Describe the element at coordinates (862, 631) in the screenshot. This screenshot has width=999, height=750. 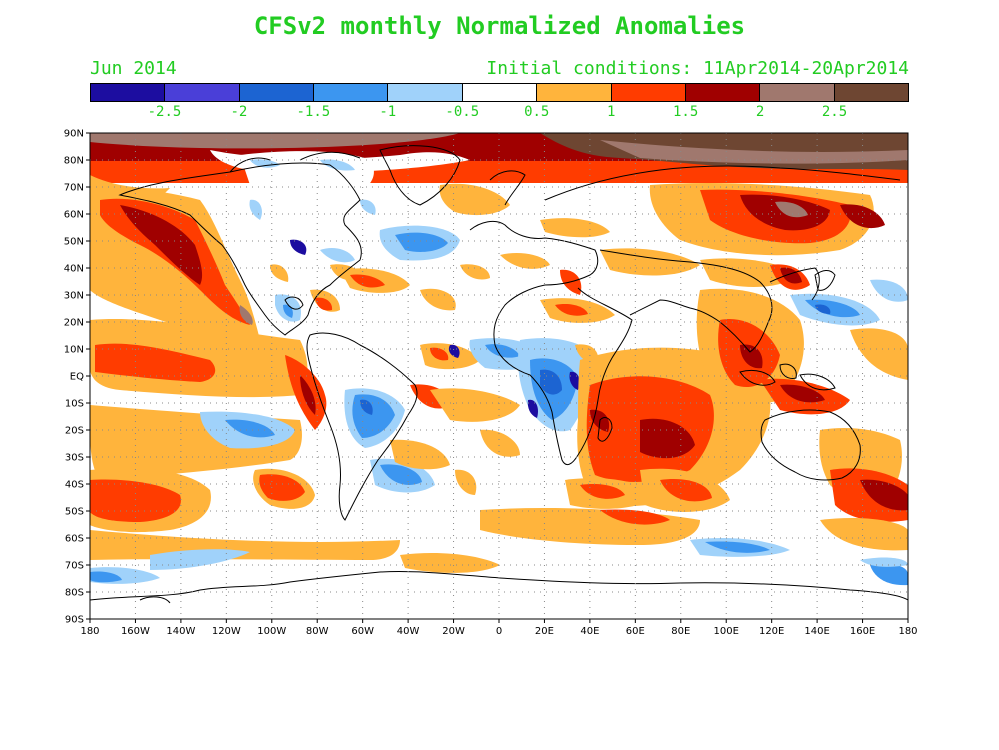
I see `lon-label: 160E` at that location.